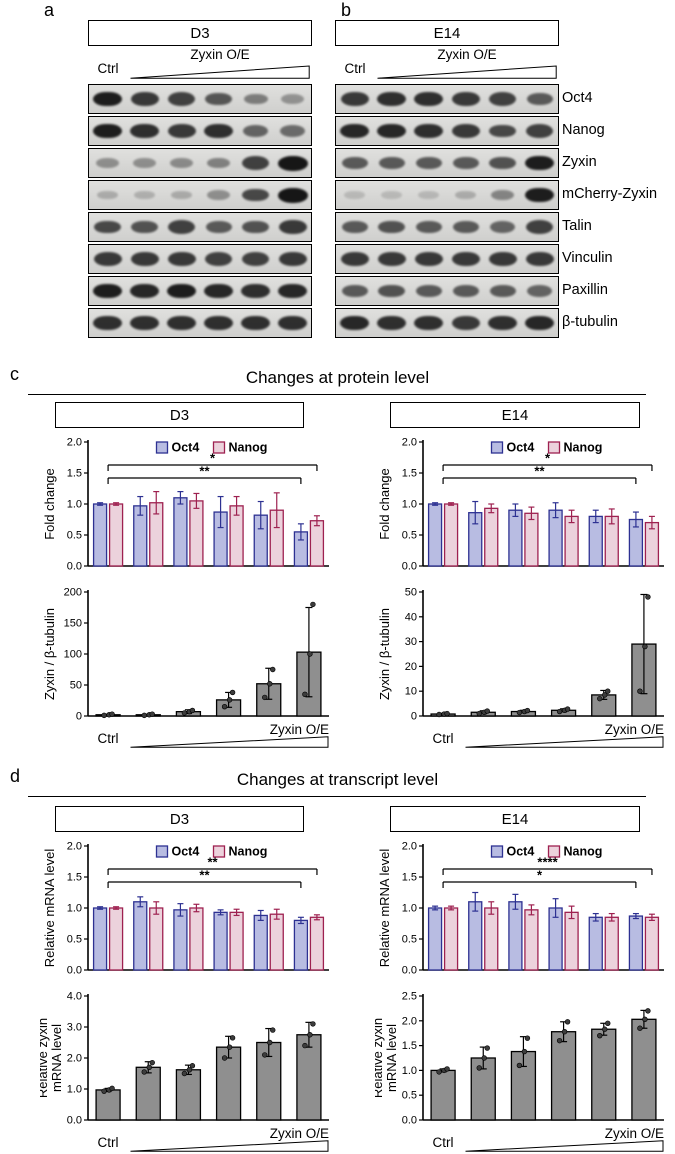  What do you see at coordinates (337, 131) in the screenshot?
I see `blot-row: Nanog` at bounding box center [337, 131].